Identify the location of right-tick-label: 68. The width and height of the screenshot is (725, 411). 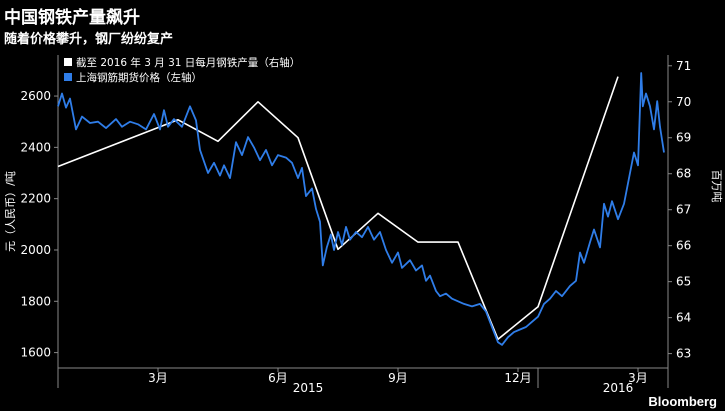
(683, 174).